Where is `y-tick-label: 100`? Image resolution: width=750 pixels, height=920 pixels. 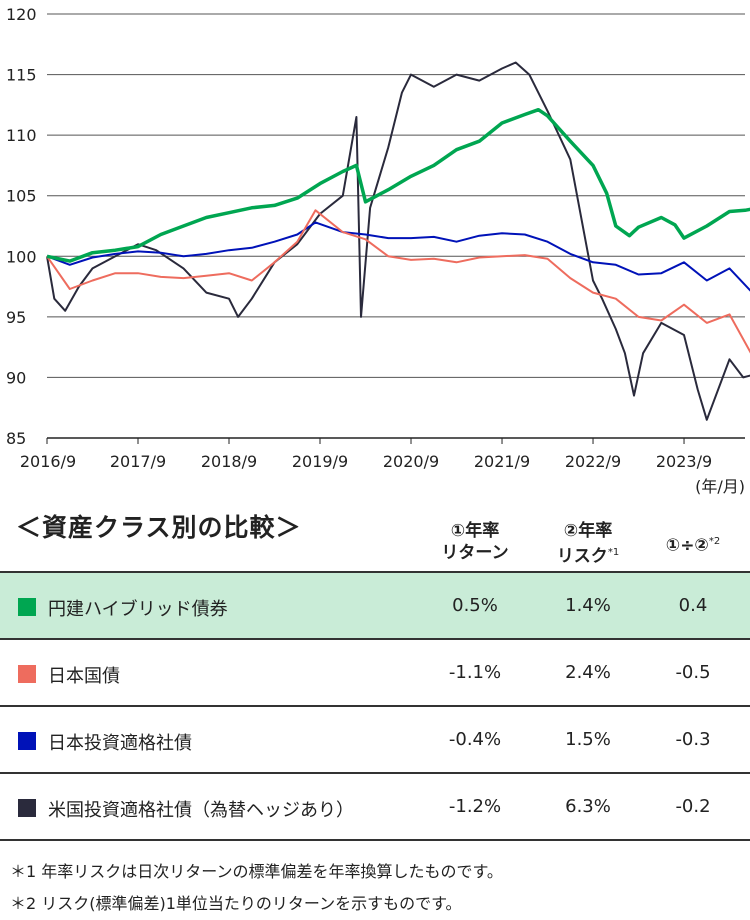
y-tick-label: 100 is located at coordinates (21, 256).